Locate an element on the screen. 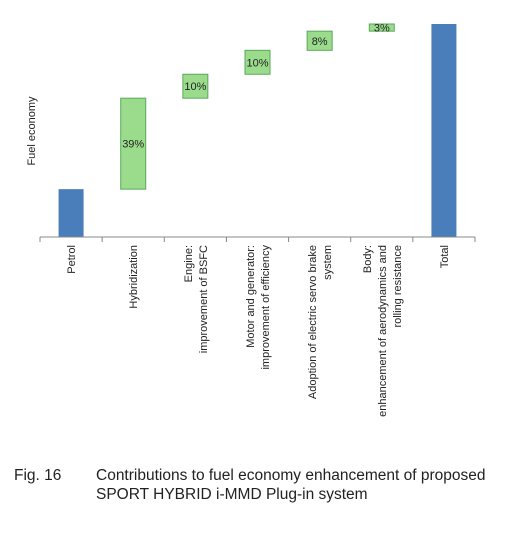  data-label-5: 3% is located at coordinates (382, 29).